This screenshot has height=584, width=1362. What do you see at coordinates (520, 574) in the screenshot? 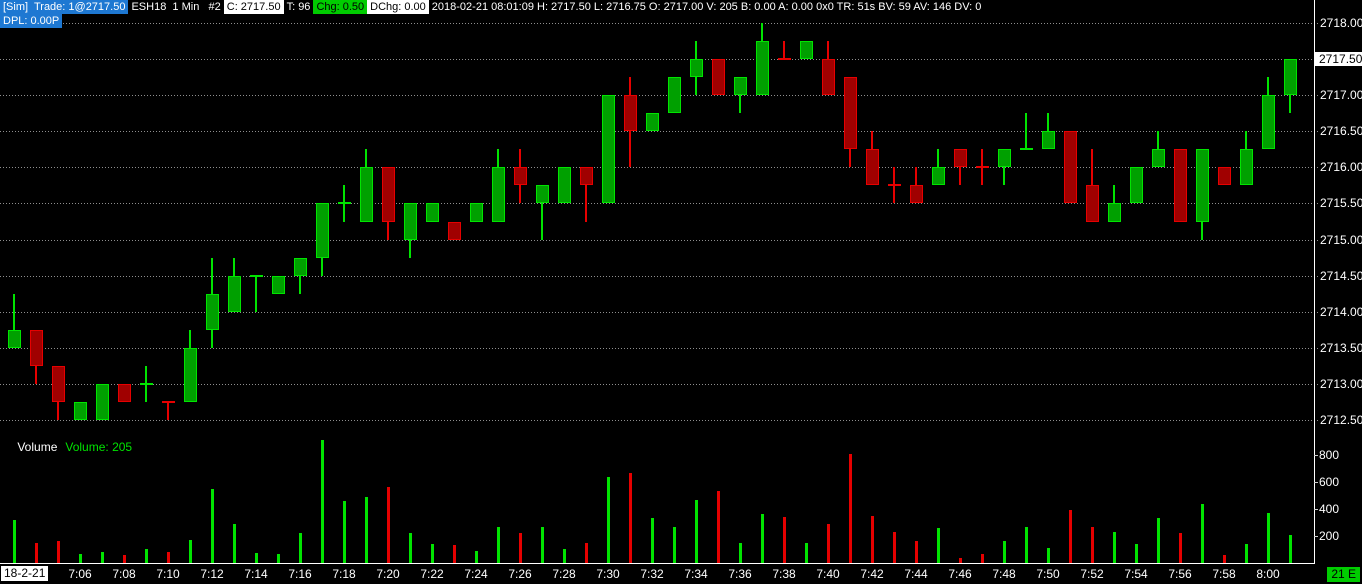
I see `time-tick-label: 7:26` at bounding box center [520, 574].